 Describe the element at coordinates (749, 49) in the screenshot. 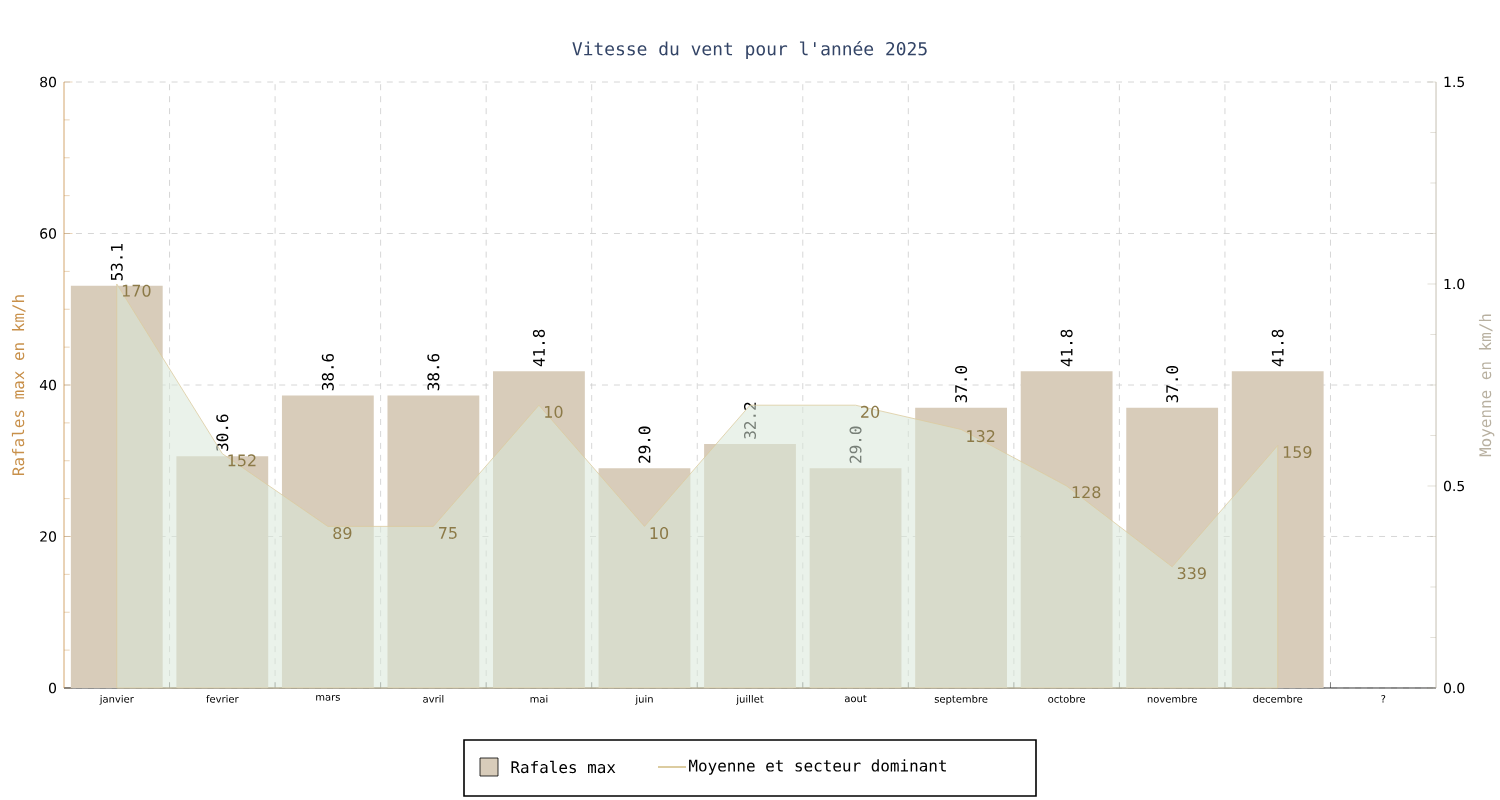

I see `chart-title: Vitesse du vent pour l'année 2025` at that location.